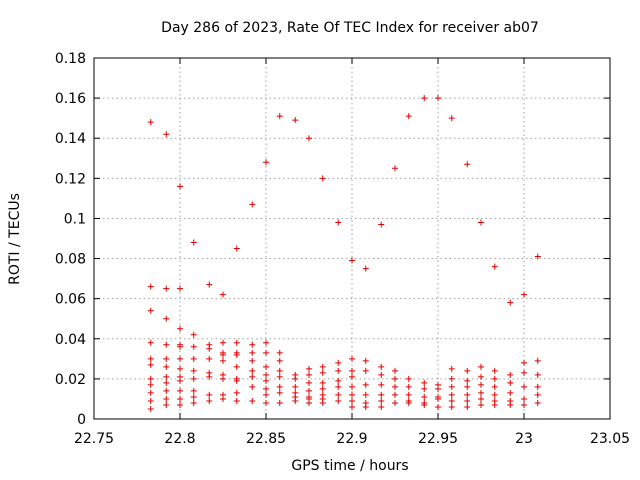 The height and width of the screenshot is (480, 640). What do you see at coordinates (75, 219) in the screenshot?
I see `y-tick-label: 0.1` at bounding box center [75, 219].